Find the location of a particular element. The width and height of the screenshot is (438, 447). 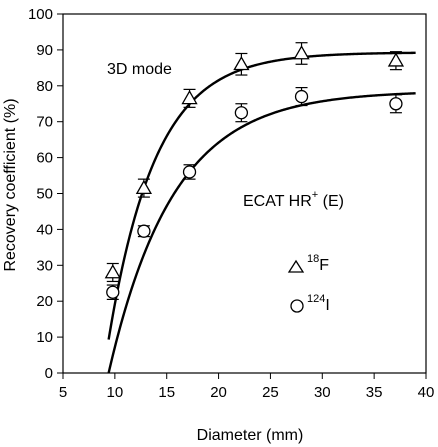

legend-label-f18: 18F is located at coordinates (318, 263).